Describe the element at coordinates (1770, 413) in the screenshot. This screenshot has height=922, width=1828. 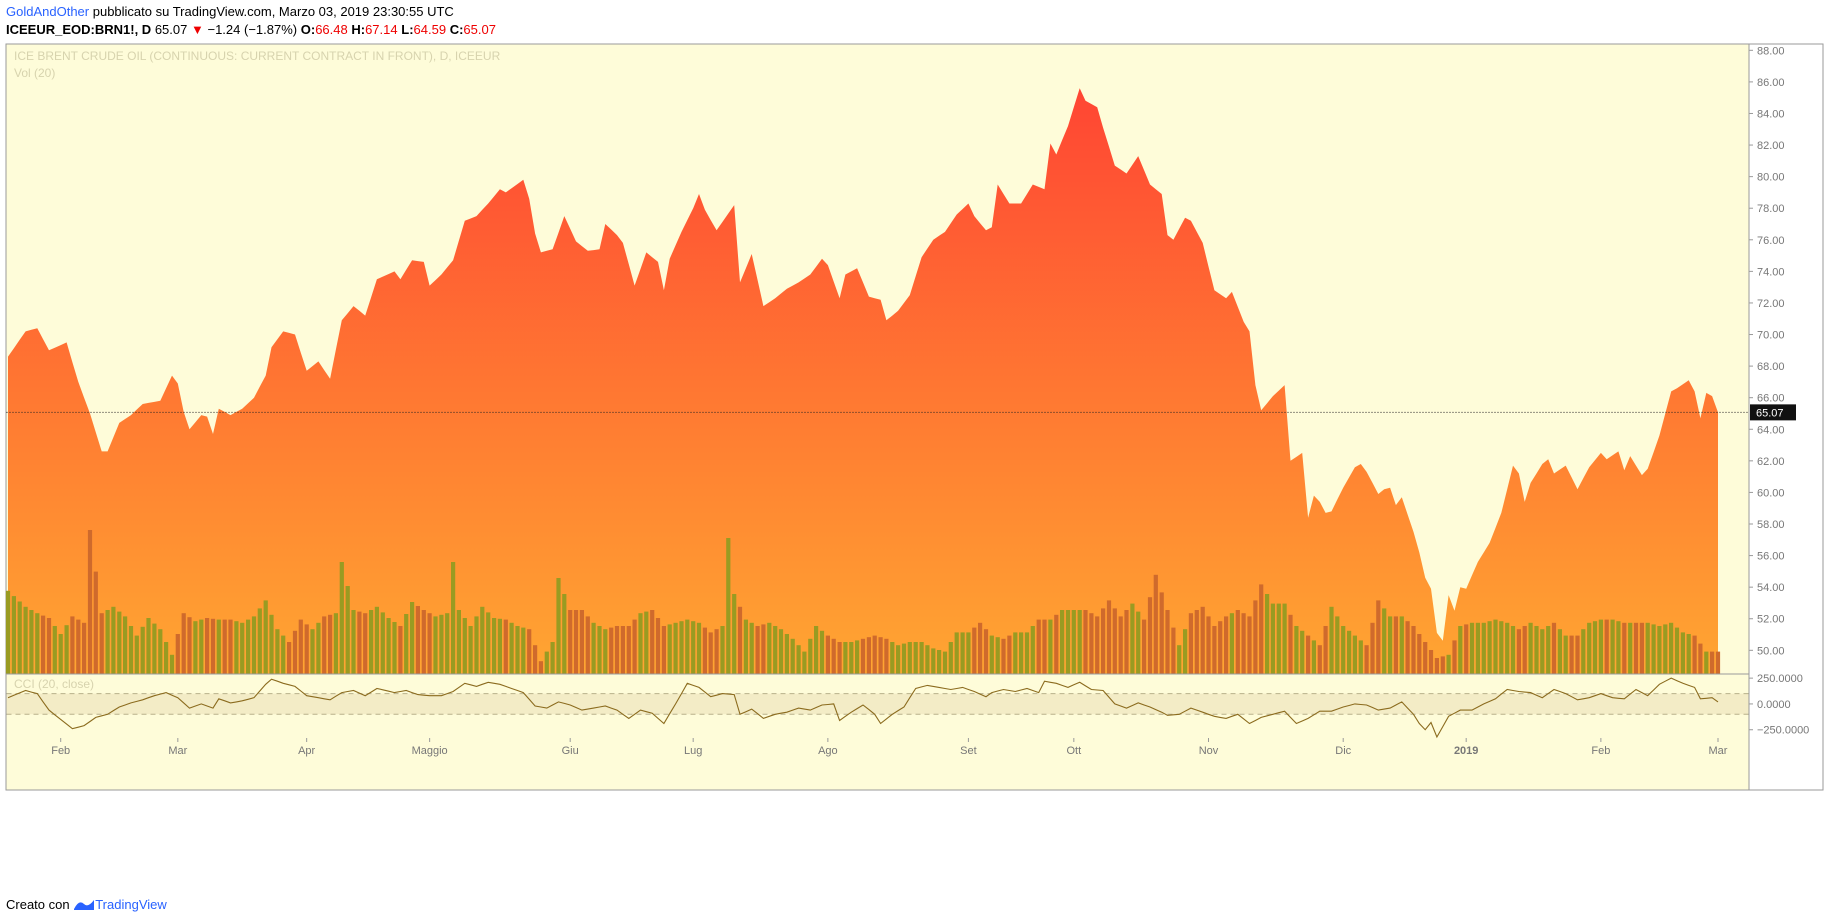
I see `last-price-label: 65.07` at that location.